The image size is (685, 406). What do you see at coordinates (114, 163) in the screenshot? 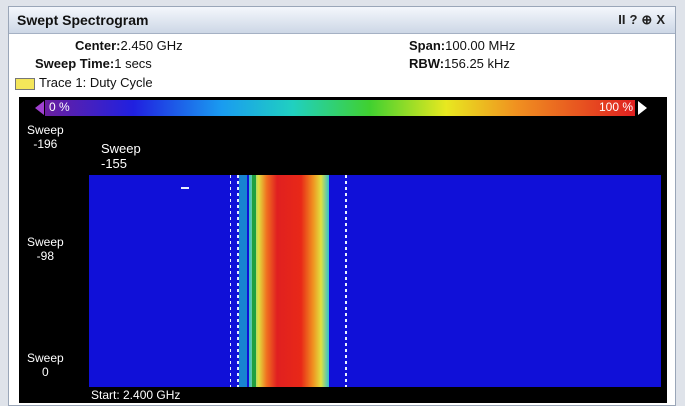
I see `marker-value: -155` at bounding box center [114, 163].